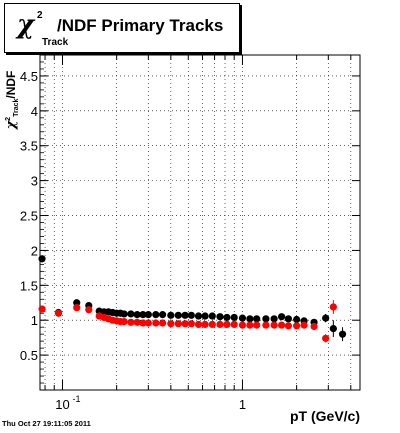  What do you see at coordinates (34, 111) in the screenshot?
I see `y-tick-label: 4` at bounding box center [34, 111].